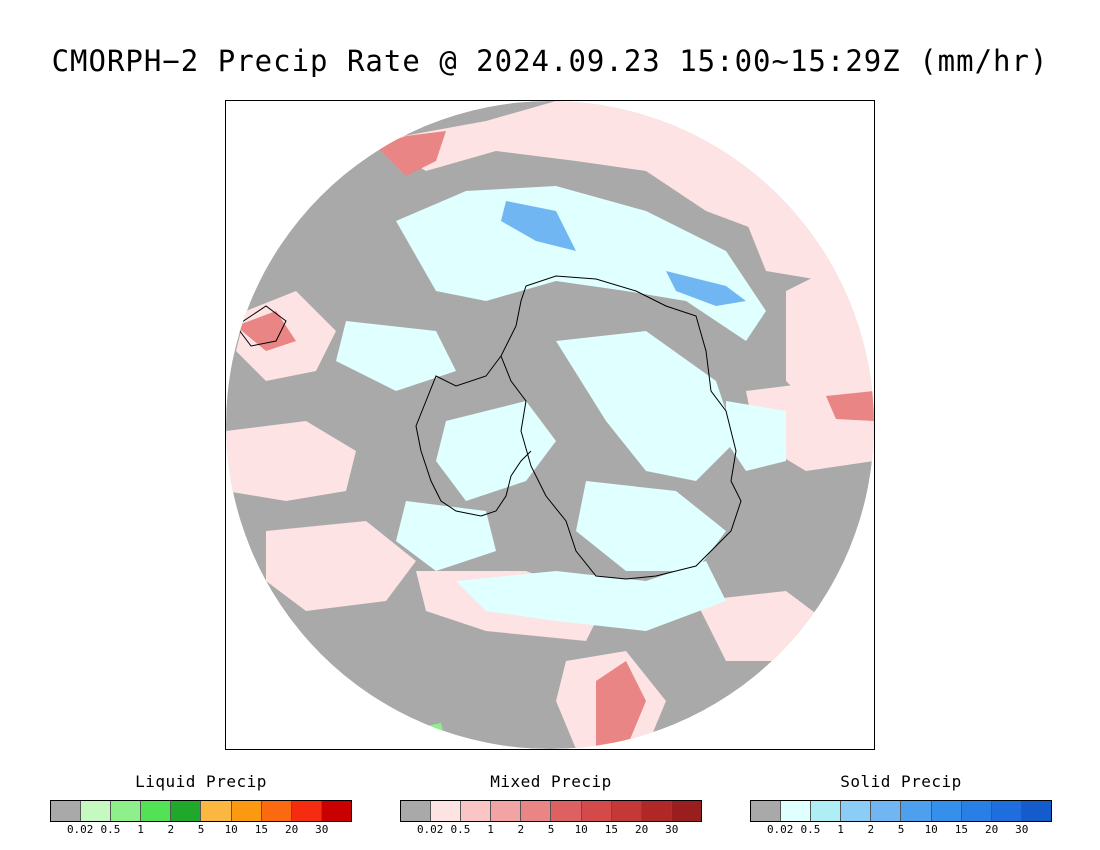 The width and height of the screenshot is (1100, 850). Describe the element at coordinates (901, 781) in the screenshot. I see `legend-title: Solid Precip` at that location.